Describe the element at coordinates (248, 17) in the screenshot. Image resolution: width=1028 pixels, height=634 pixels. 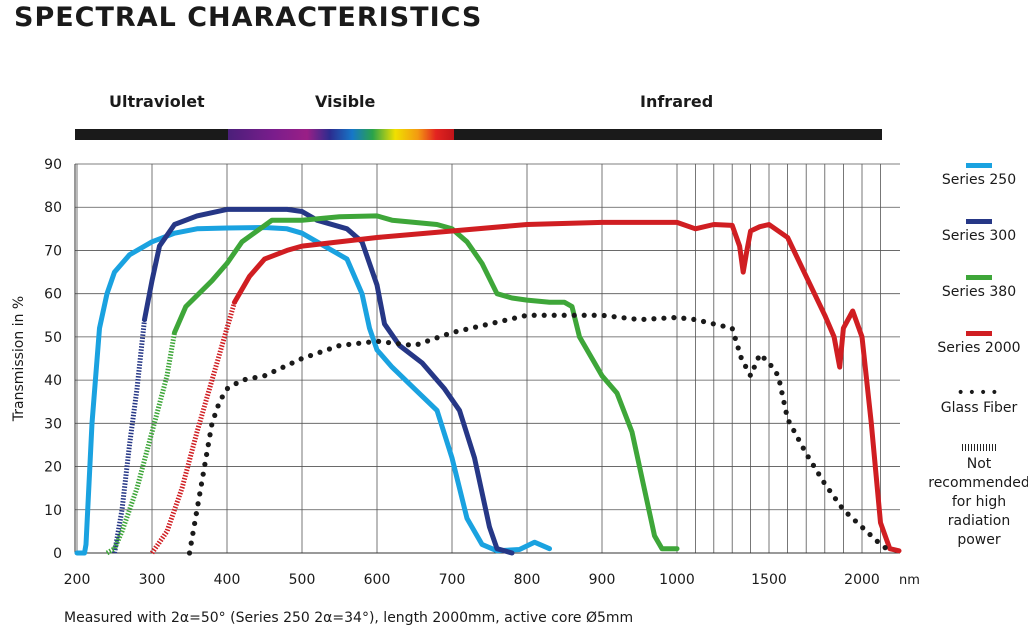
I see `page-title: SPECTRAL CHARACTERISTICS` at that location.